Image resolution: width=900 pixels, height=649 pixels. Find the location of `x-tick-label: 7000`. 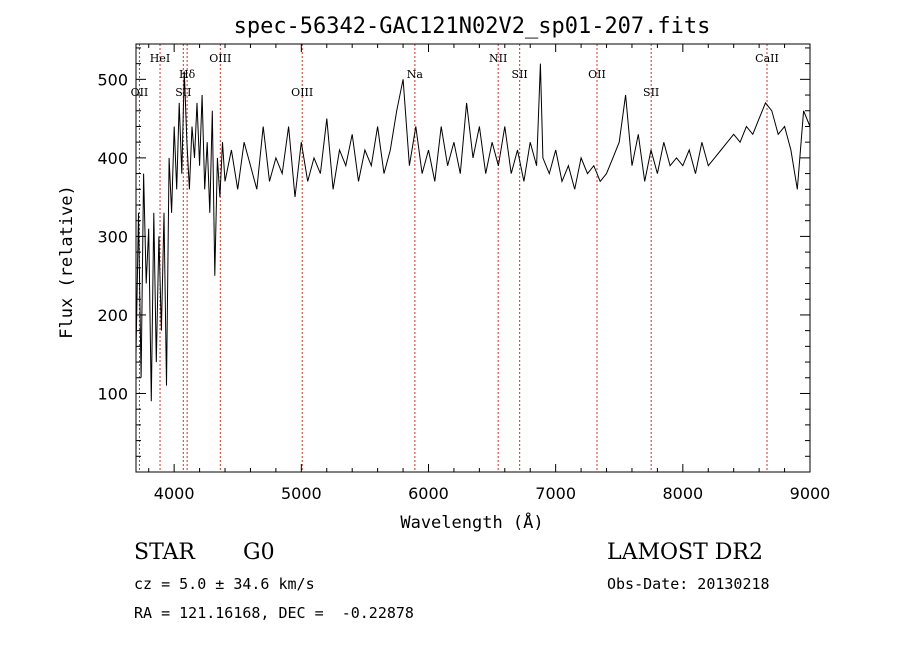

x-tick-label: 7000 is located at coordinates (555, 493).